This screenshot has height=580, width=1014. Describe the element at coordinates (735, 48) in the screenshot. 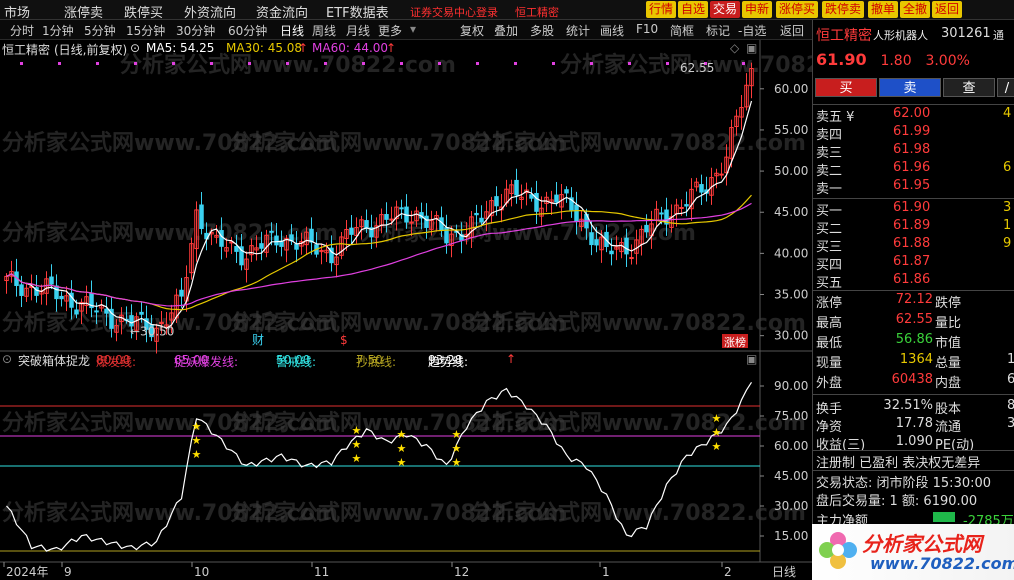

I see `diamond-icon: ◇` at that location.